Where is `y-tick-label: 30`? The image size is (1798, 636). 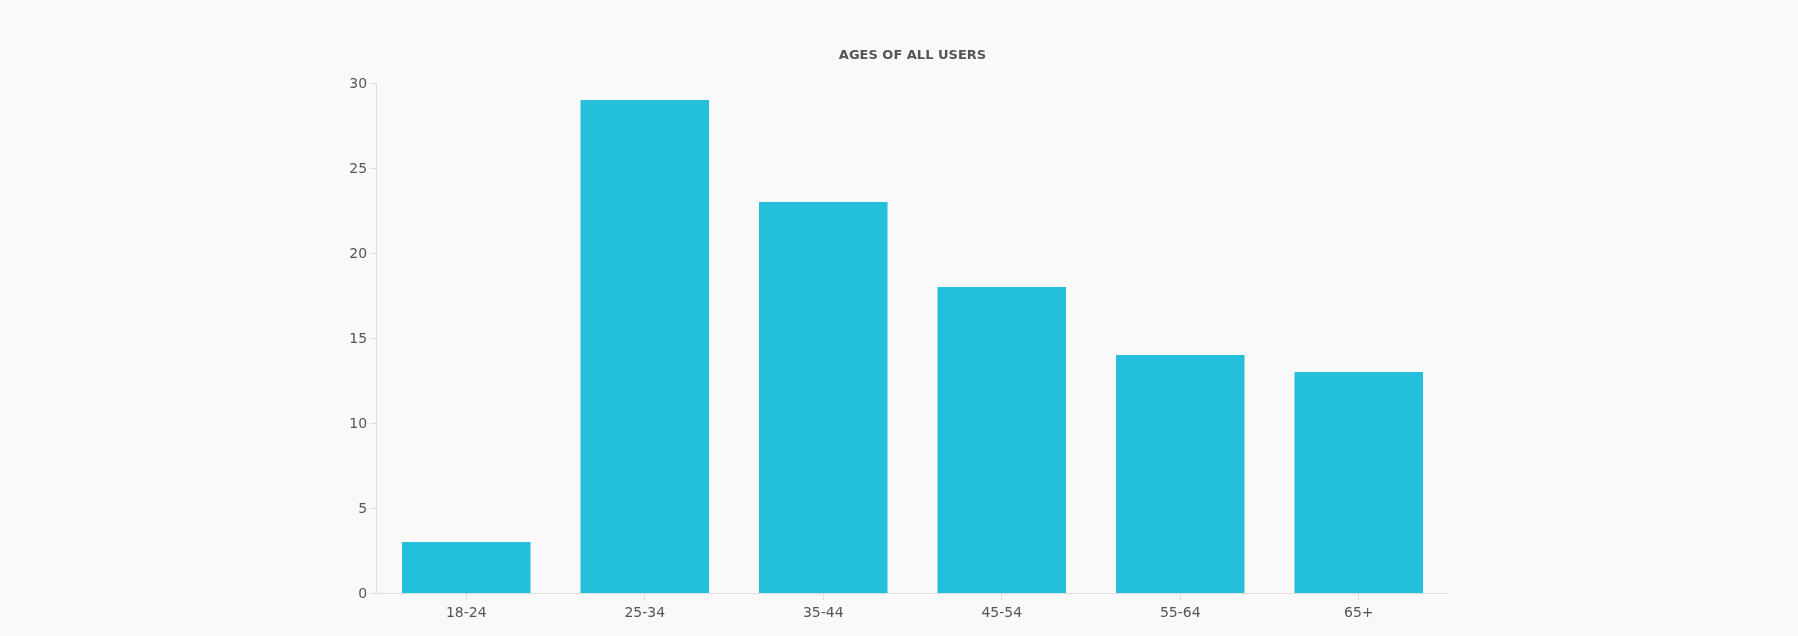 y-tick-label: 30 is located at coordinates (358, 82).